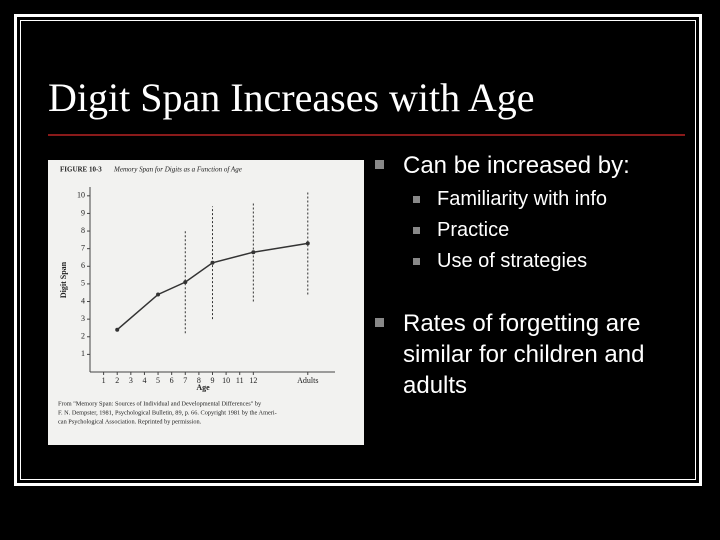 This screenshot has height=540, width=720. What do you see at coordinates (83, 247) in the screenshot?
I see `y-tick-label: 7` at bounding box center [83, 247].